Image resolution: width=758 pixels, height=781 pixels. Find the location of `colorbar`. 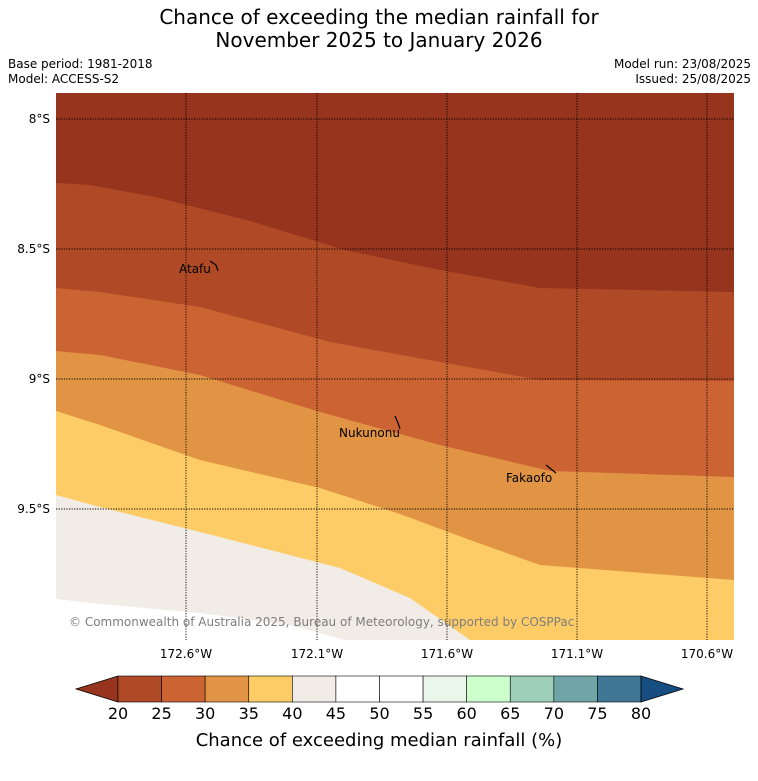

colorbar is located at coordinates (379, 689).